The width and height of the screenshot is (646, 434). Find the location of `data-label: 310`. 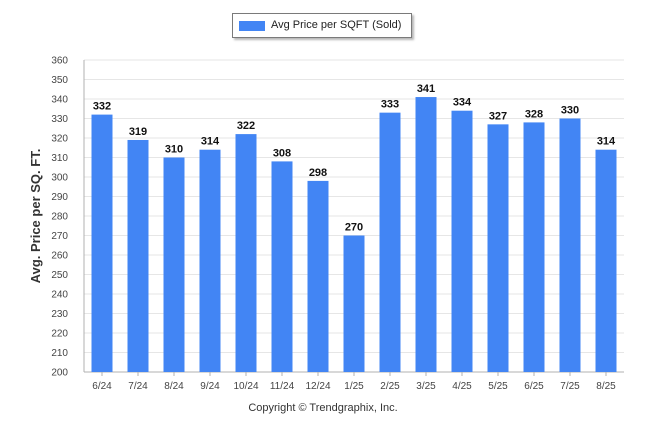

data-label: 310 is located at coordinates (174, 150).